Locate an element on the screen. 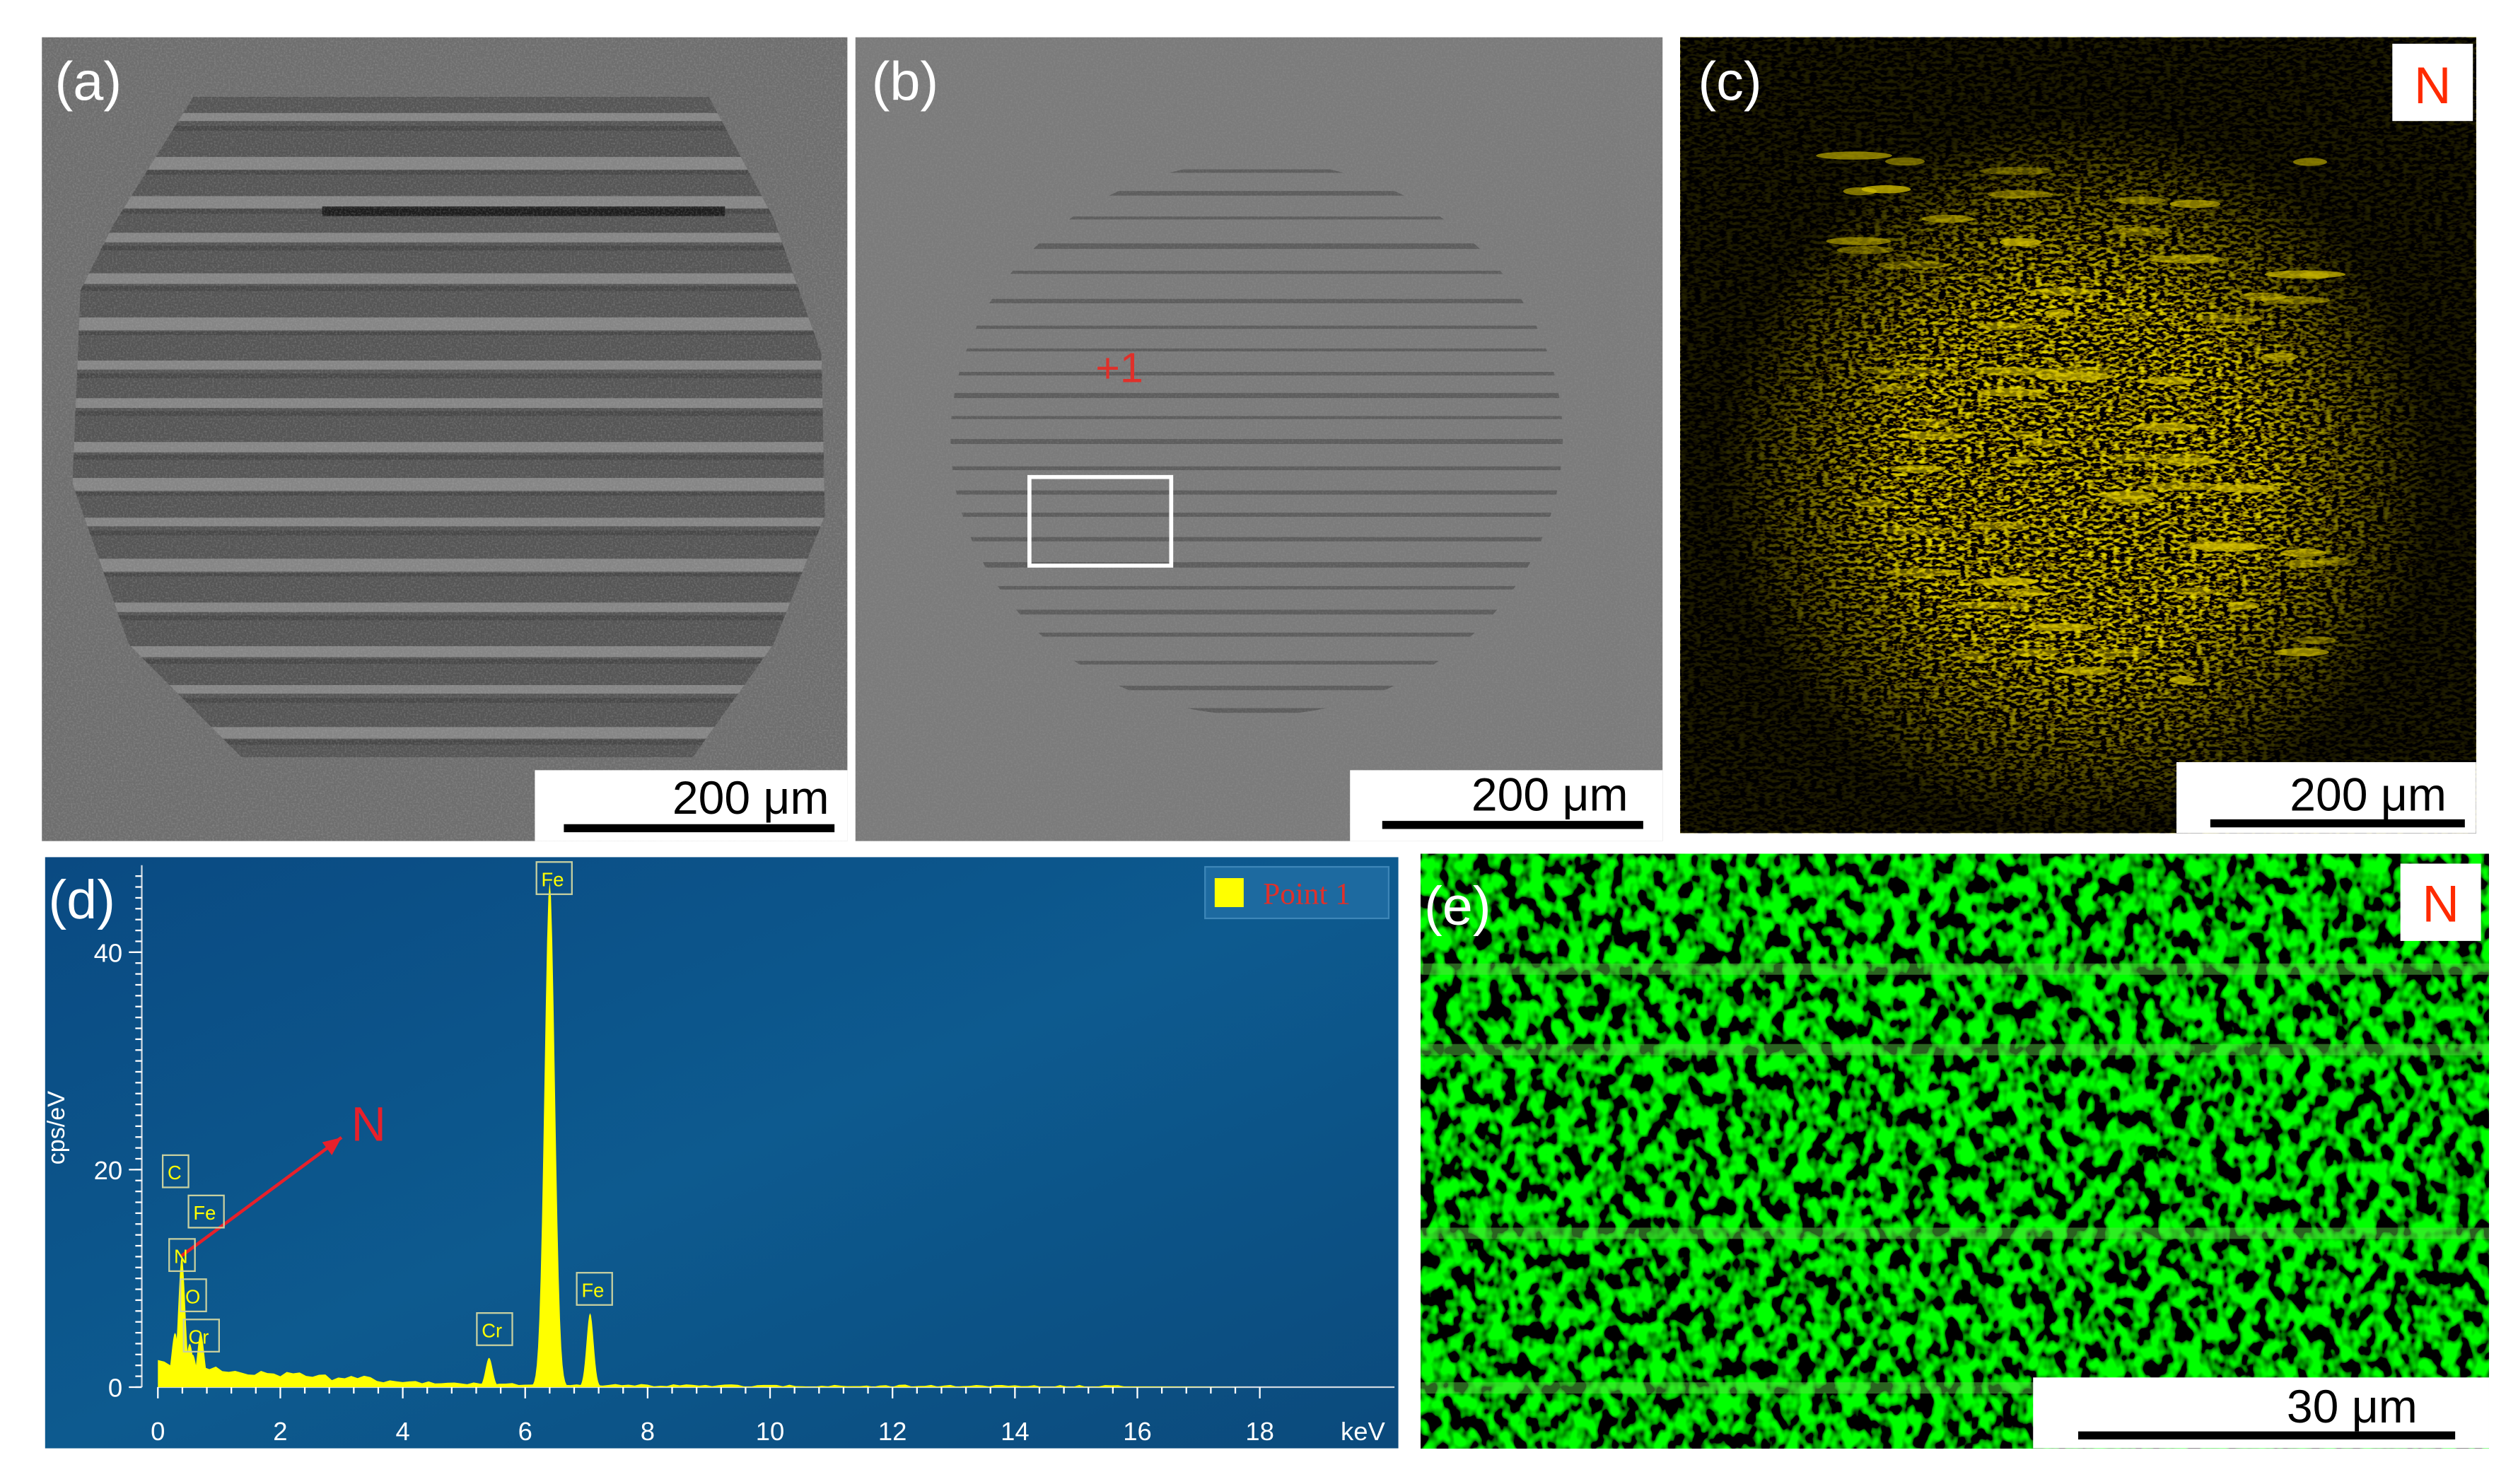  x-tick-label: 10 is located at coordinates (770, 1431).